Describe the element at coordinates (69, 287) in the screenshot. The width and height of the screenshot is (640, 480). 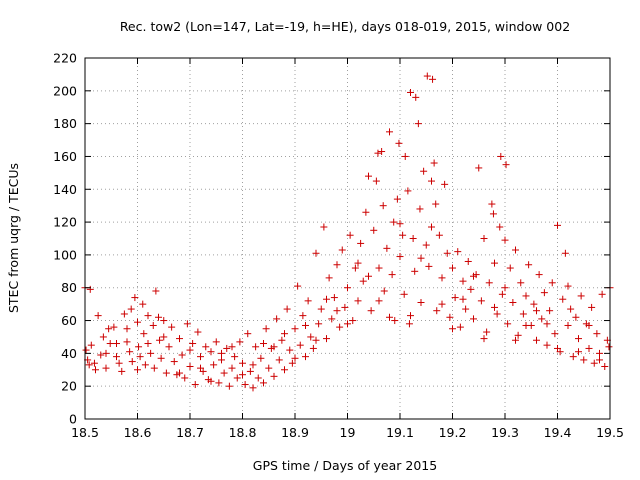
I see `y-tick-label: 80` at that location.